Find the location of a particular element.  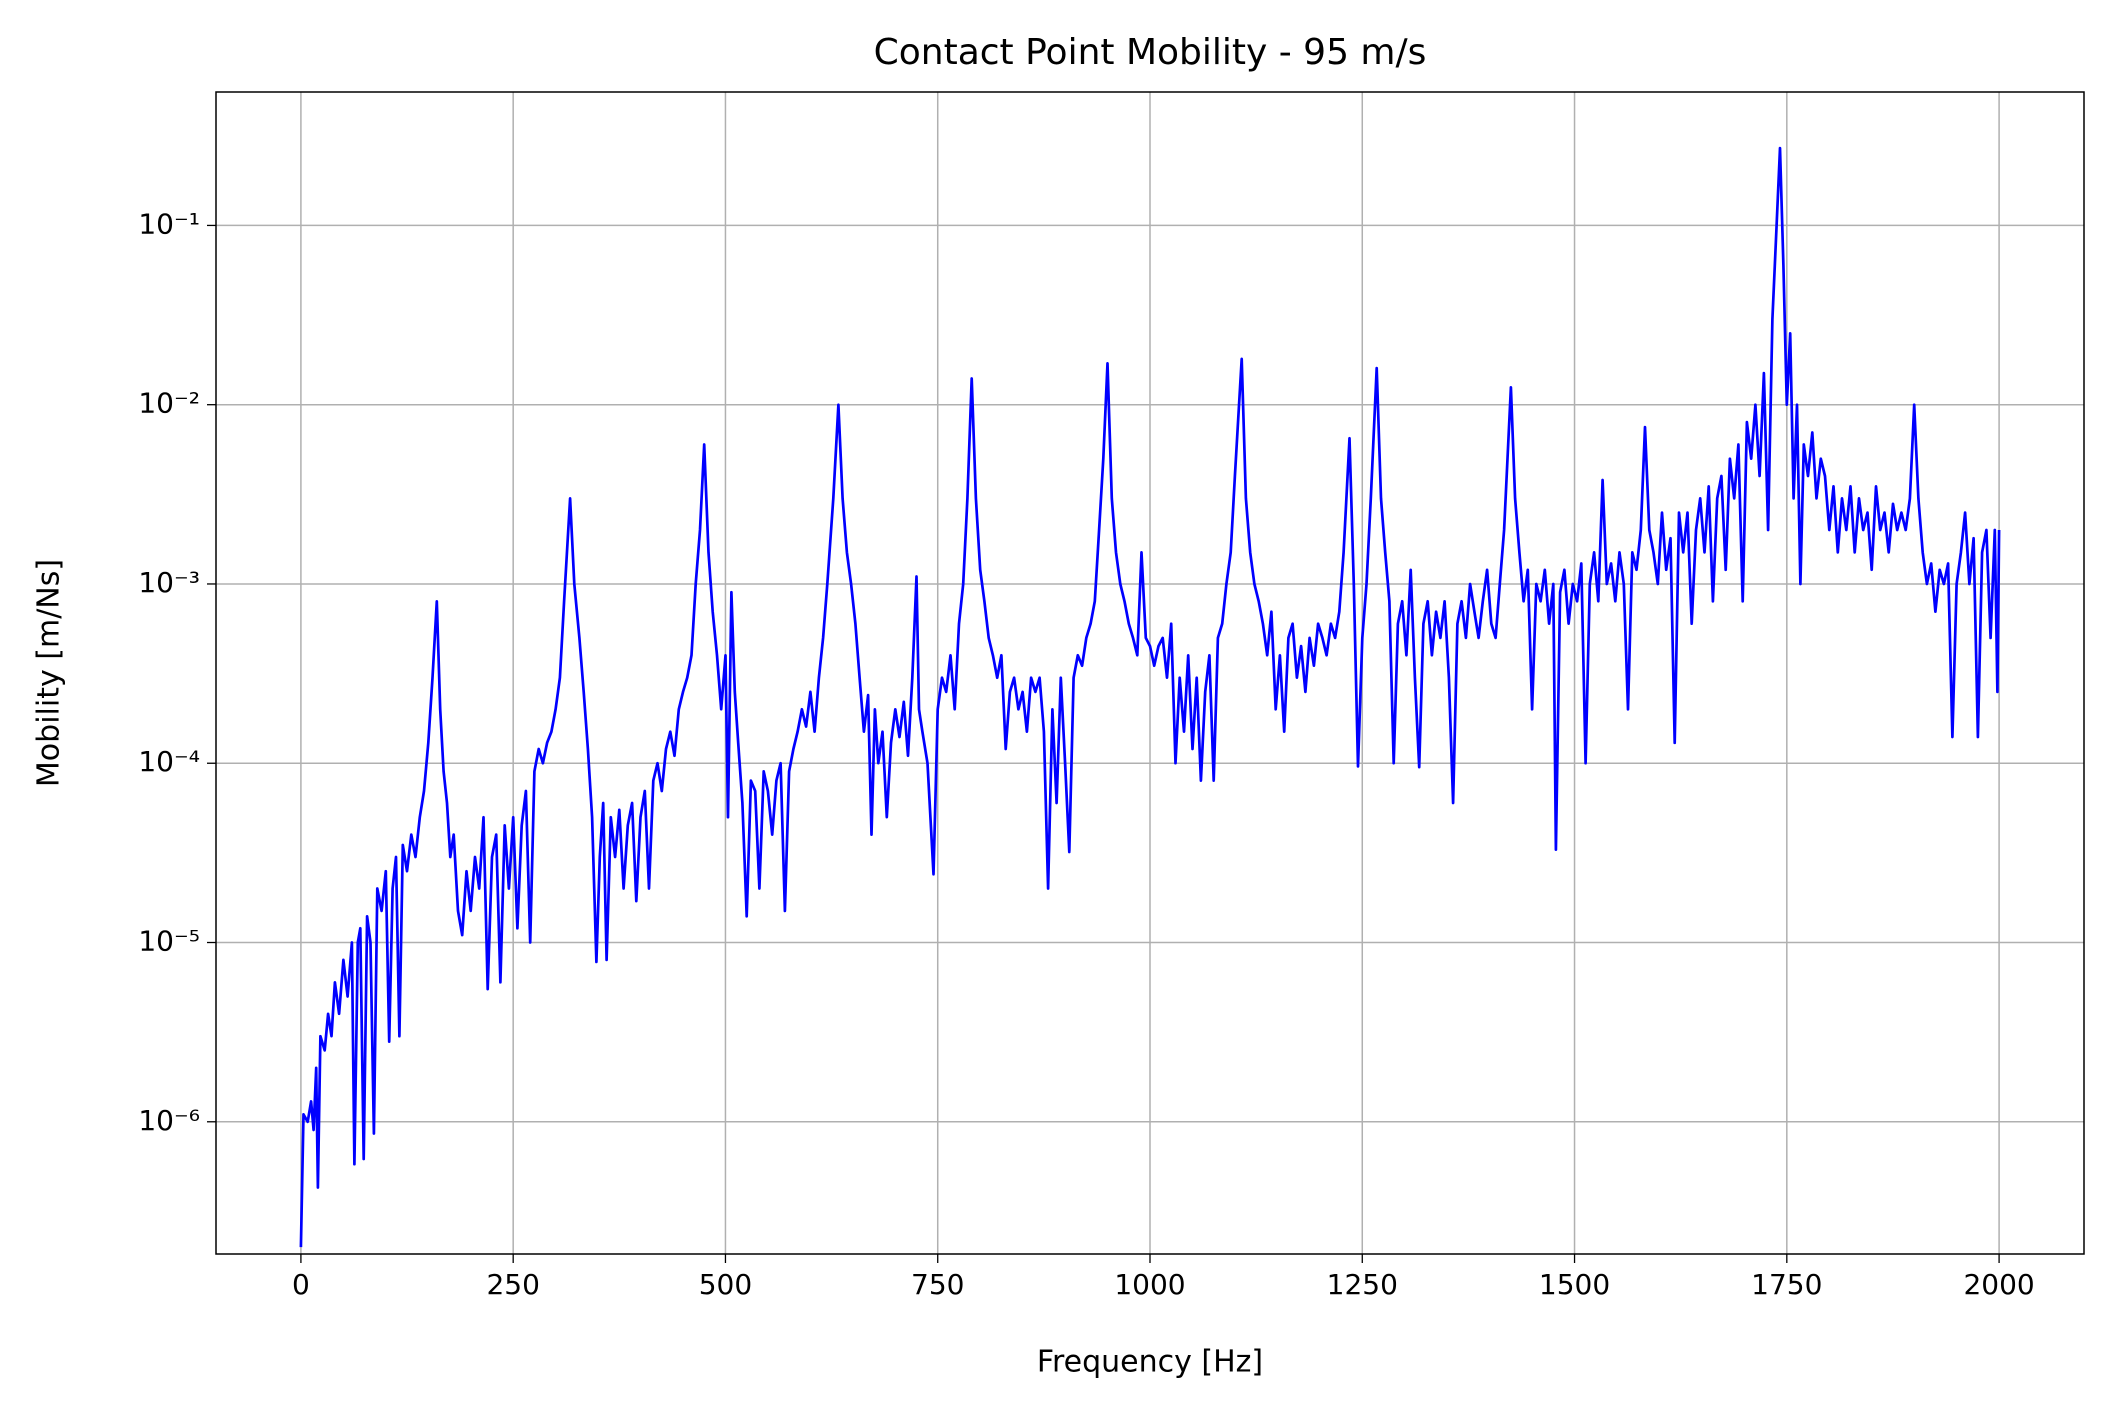

y-tick-label: 10⁻³ is located at coordinates (169, 582).